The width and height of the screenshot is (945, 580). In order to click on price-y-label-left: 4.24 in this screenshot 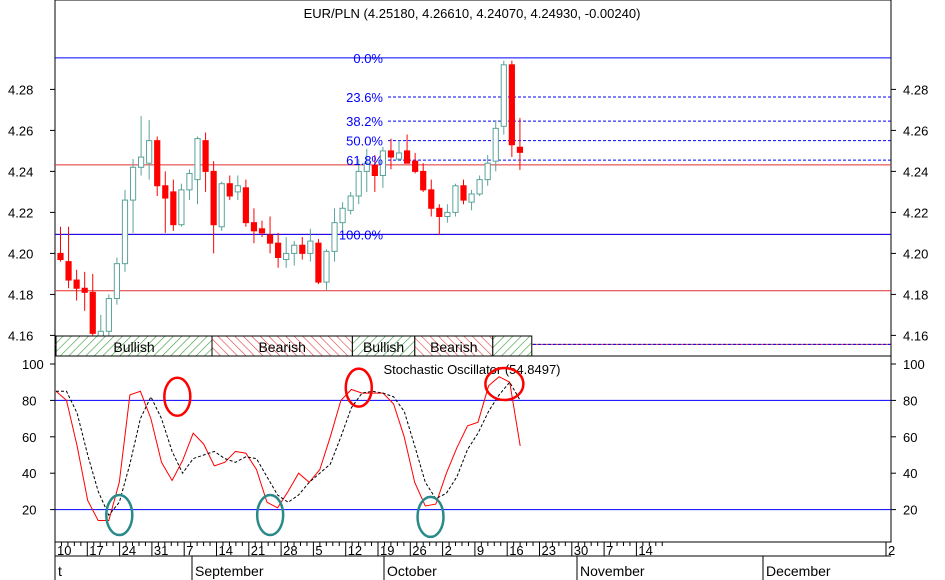, I will do `click(20, 171)`.